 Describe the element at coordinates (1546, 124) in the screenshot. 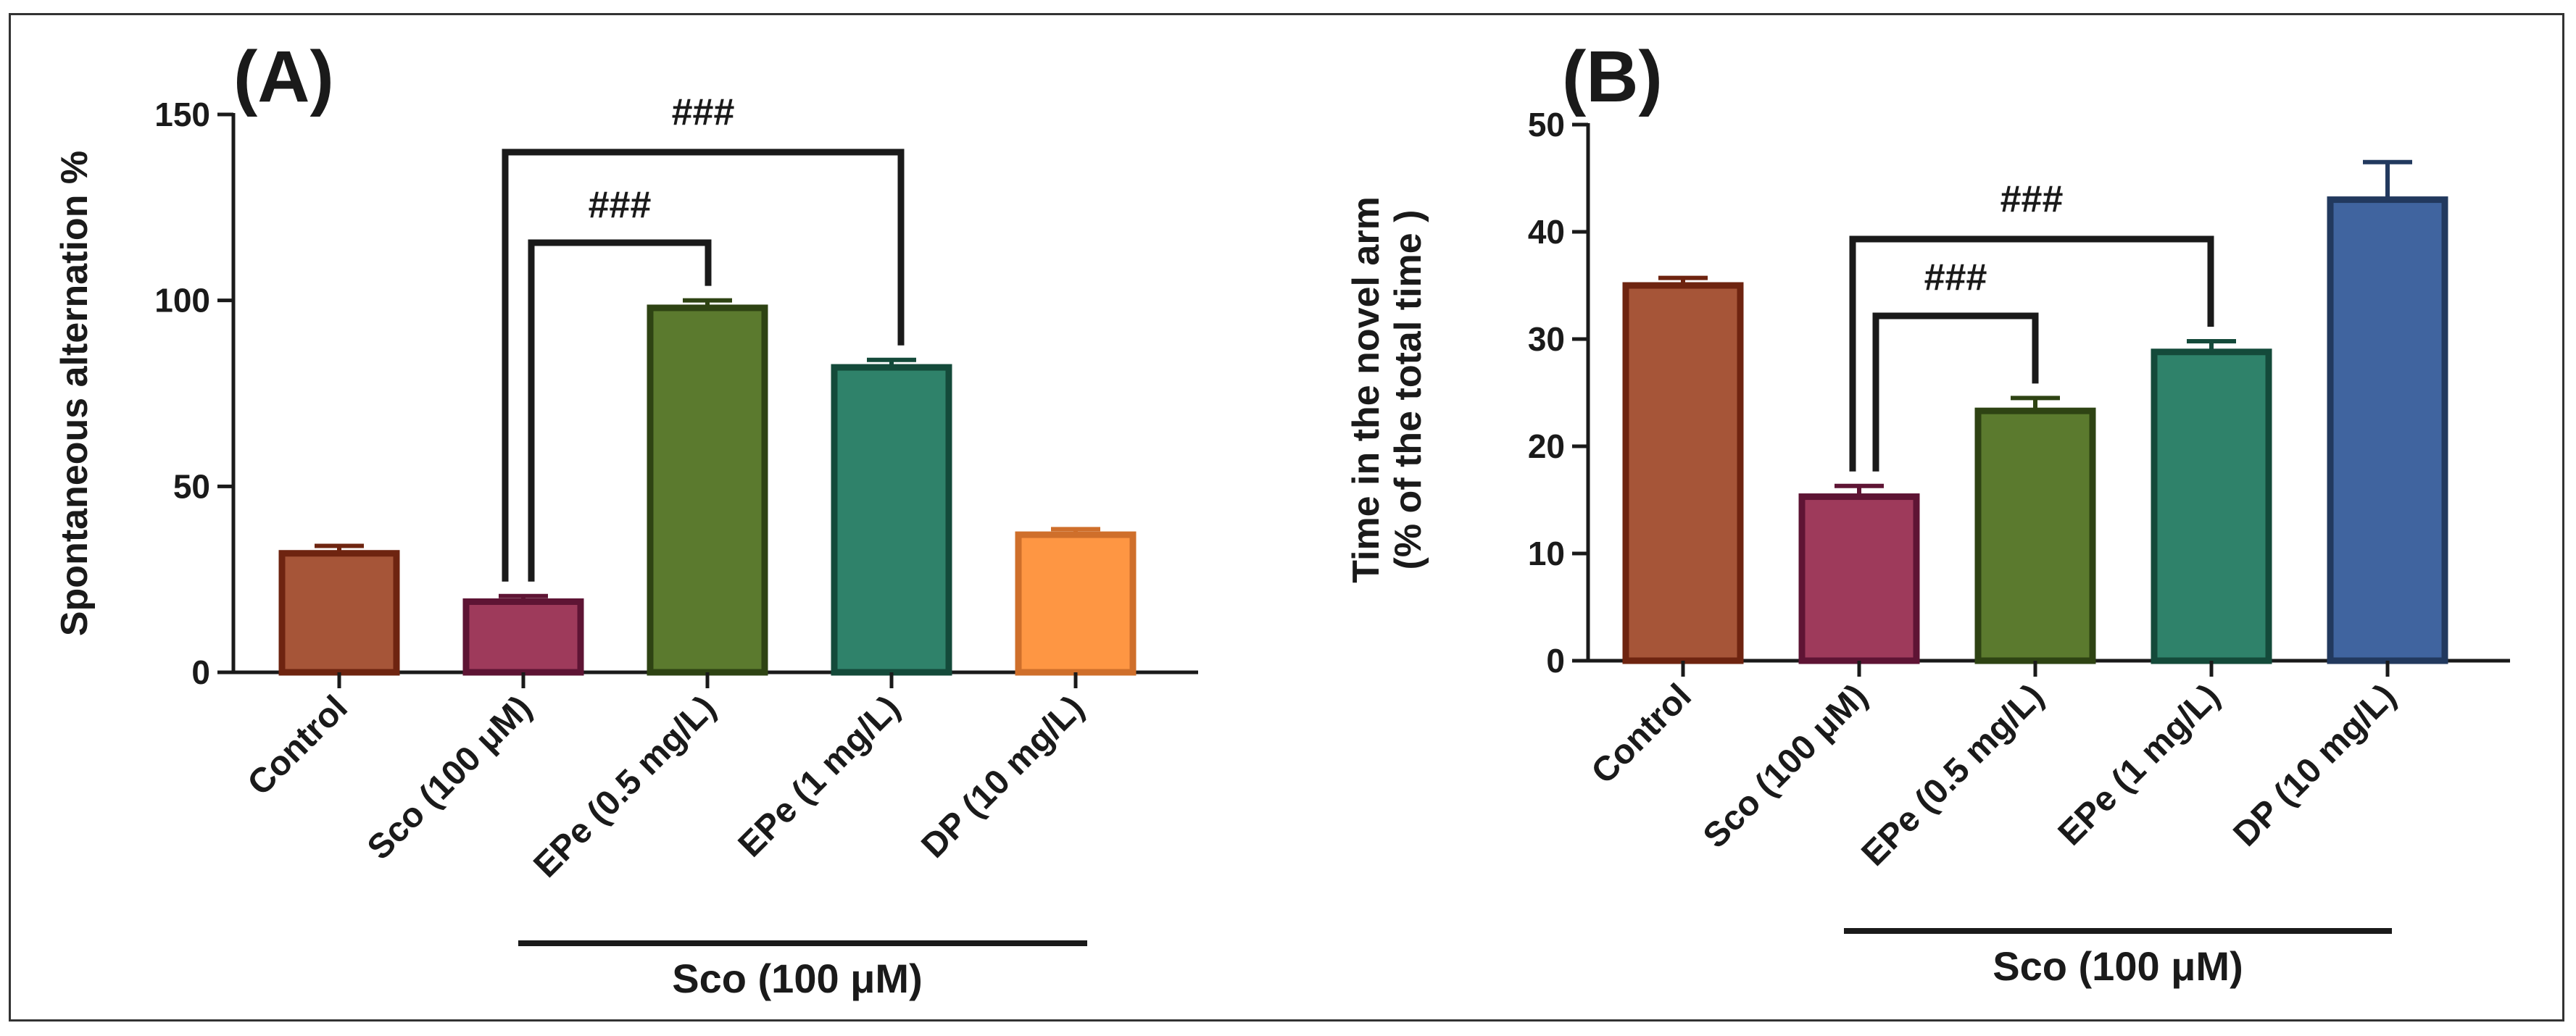

I see `panel-b-y-tick-label: 50` at that location.